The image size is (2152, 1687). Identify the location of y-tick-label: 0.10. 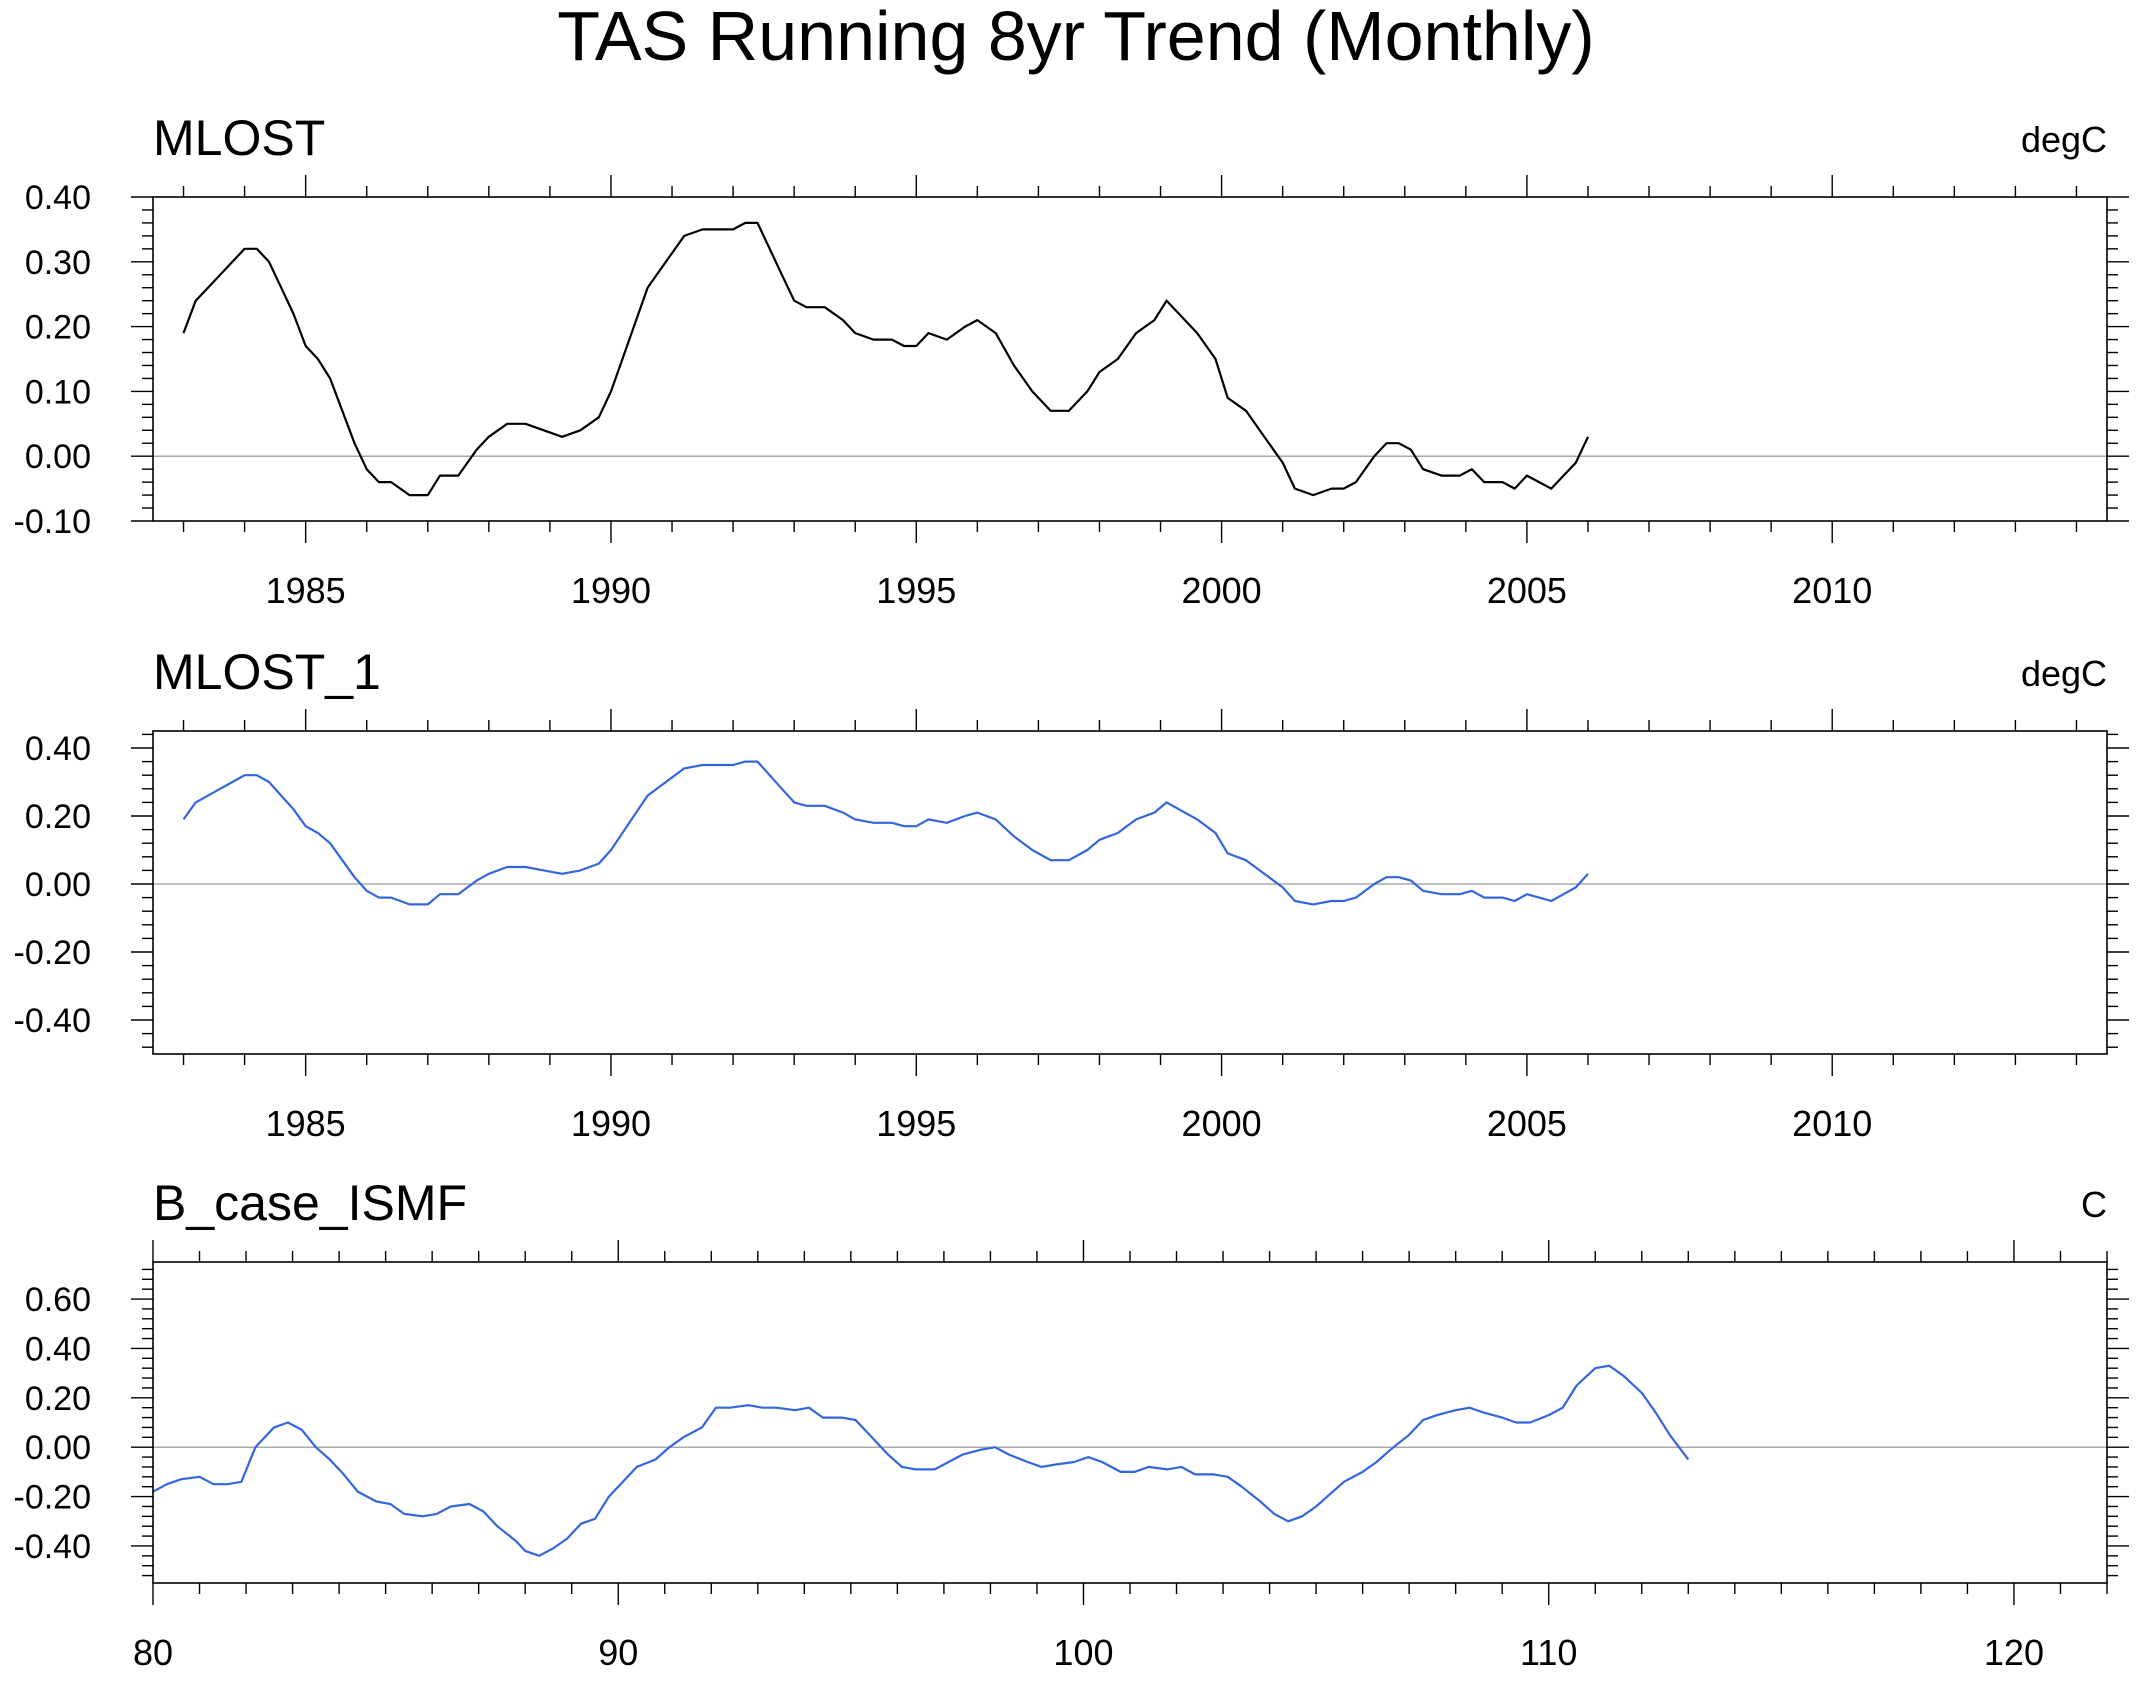
(58, 392).